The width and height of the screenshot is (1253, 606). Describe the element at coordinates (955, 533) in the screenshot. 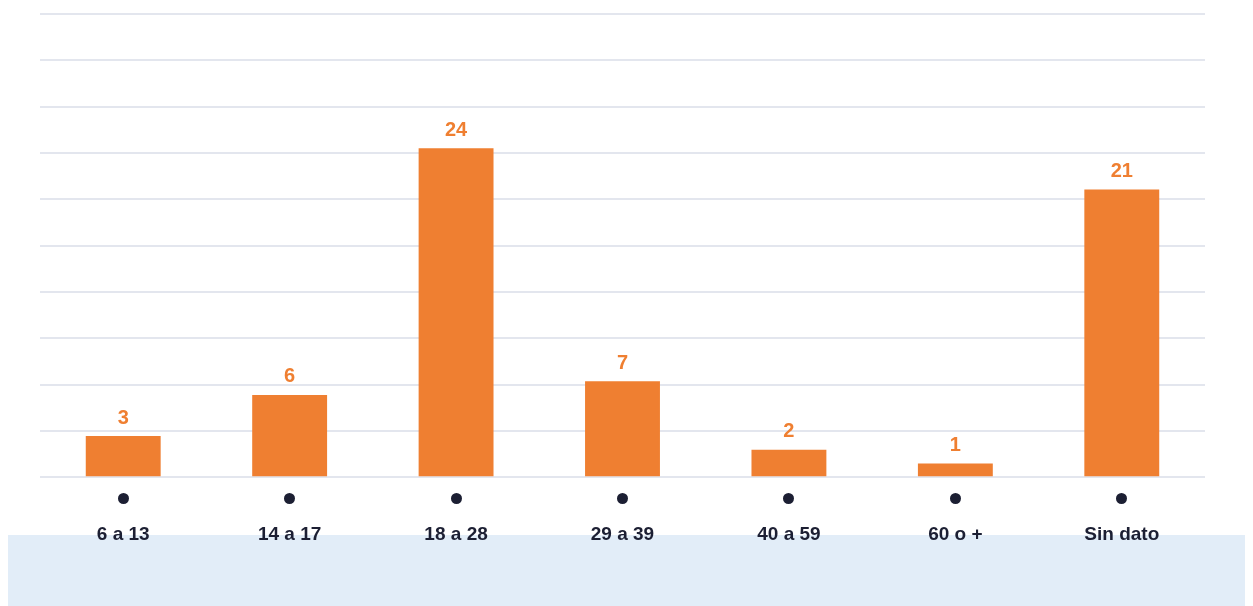

I see `x-tick-label: 60 o +` at that location.